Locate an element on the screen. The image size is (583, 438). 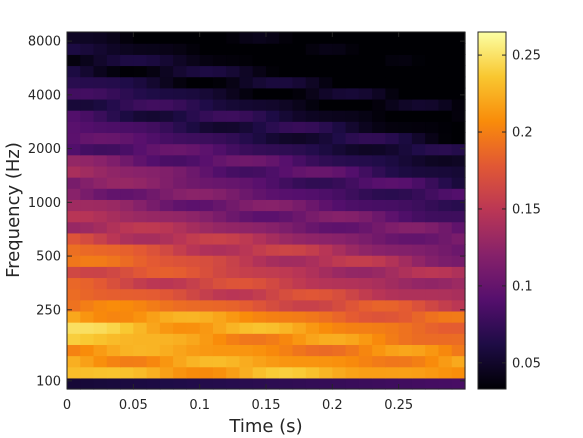
colorbar-tick-label: 0.2 is located at coordinates (522, 133).